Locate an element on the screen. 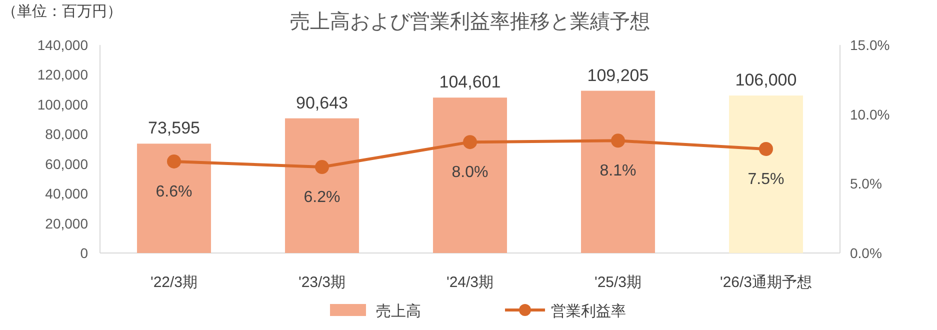  data-label: 7.5% is located at coordinates (766, 179).